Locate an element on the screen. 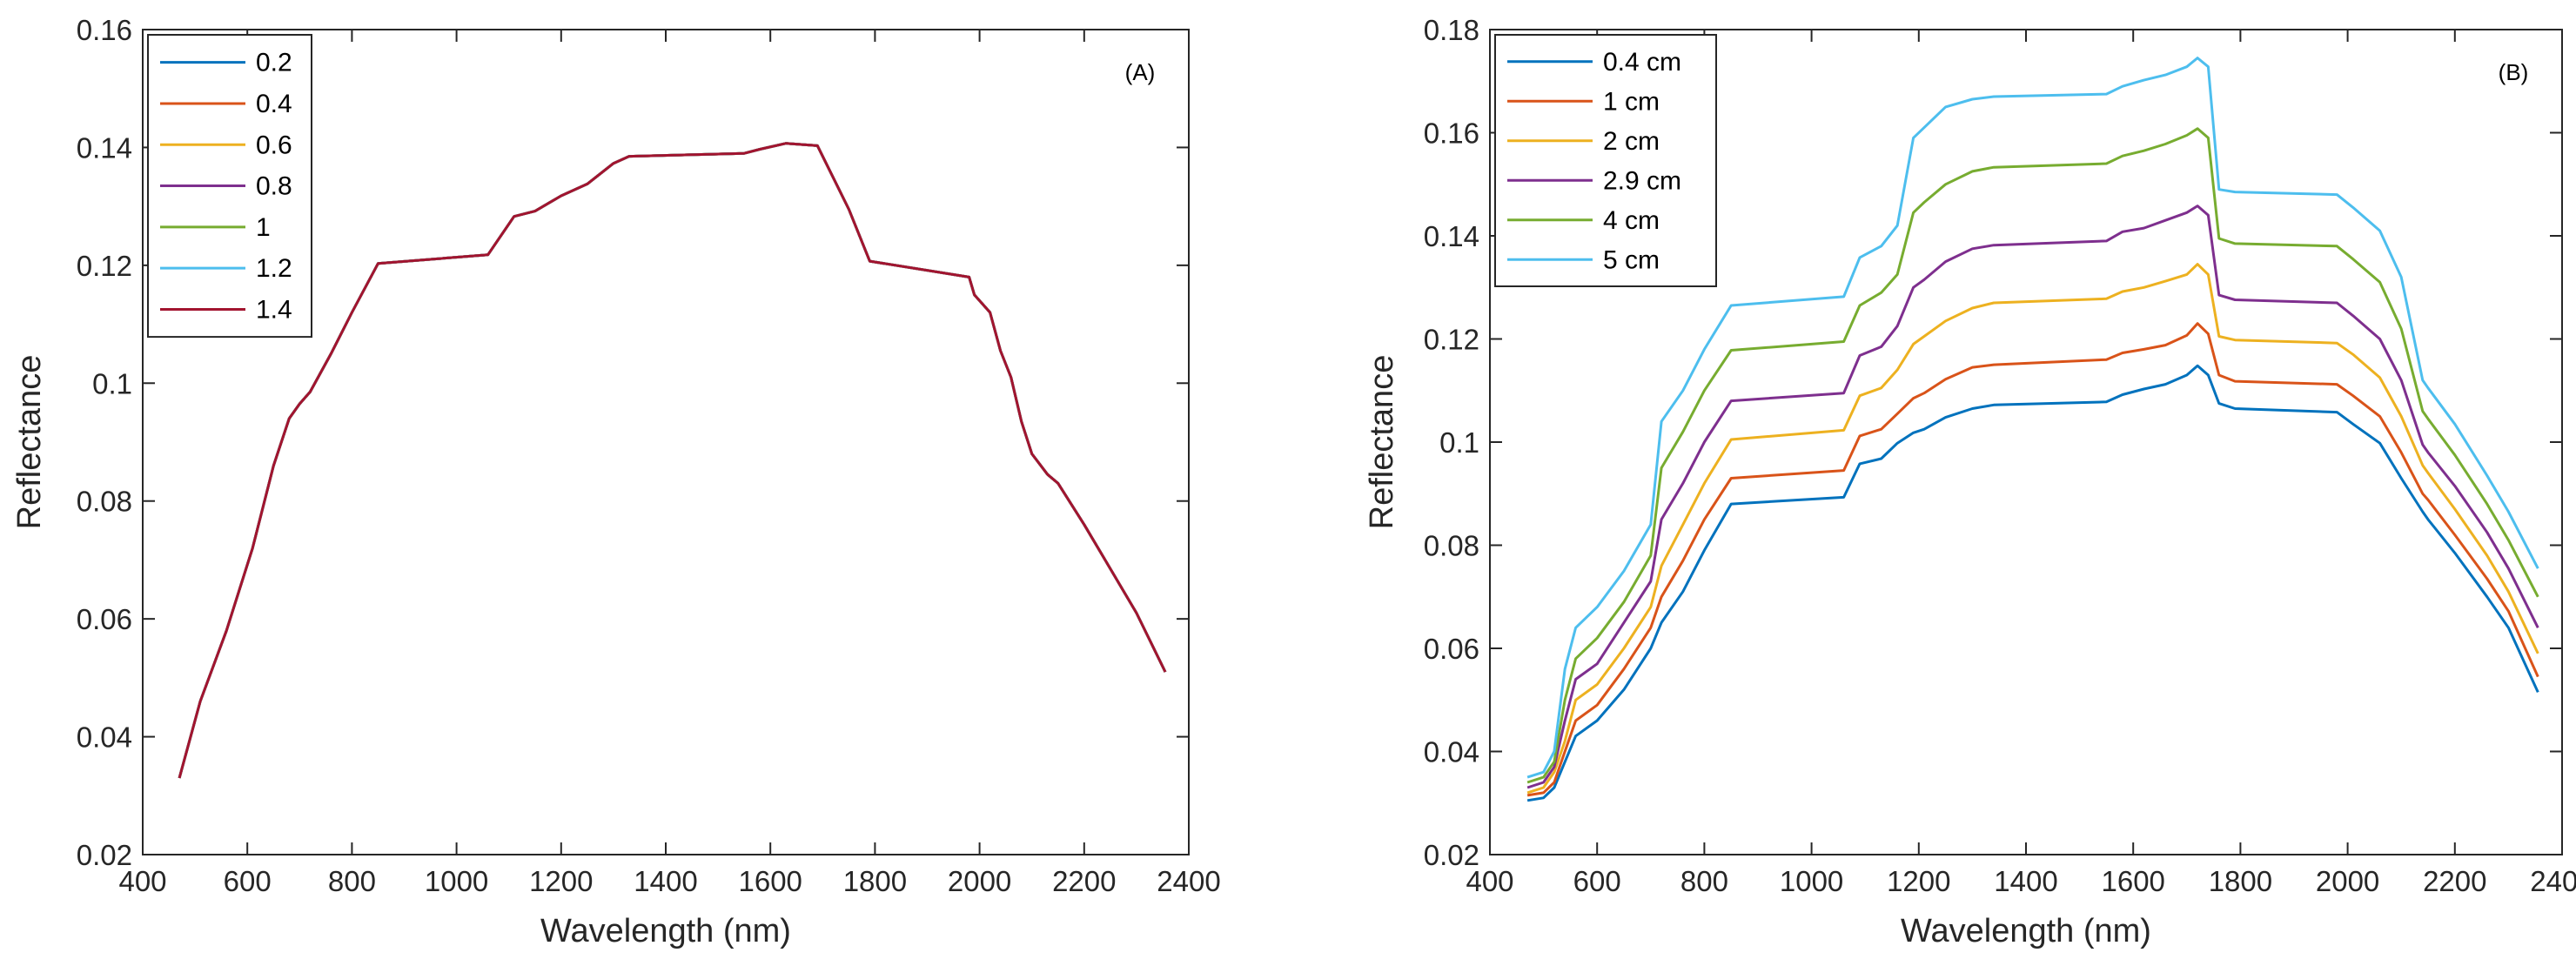  legend-entry: 1.2 is located at coordinates (274, 268).